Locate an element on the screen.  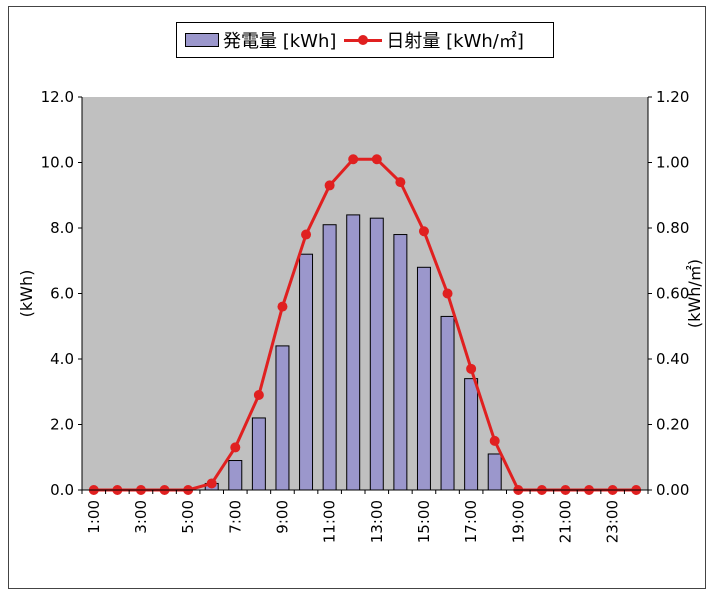
y-left-tick-label: 12.0 is located at coordinates (57, 97).